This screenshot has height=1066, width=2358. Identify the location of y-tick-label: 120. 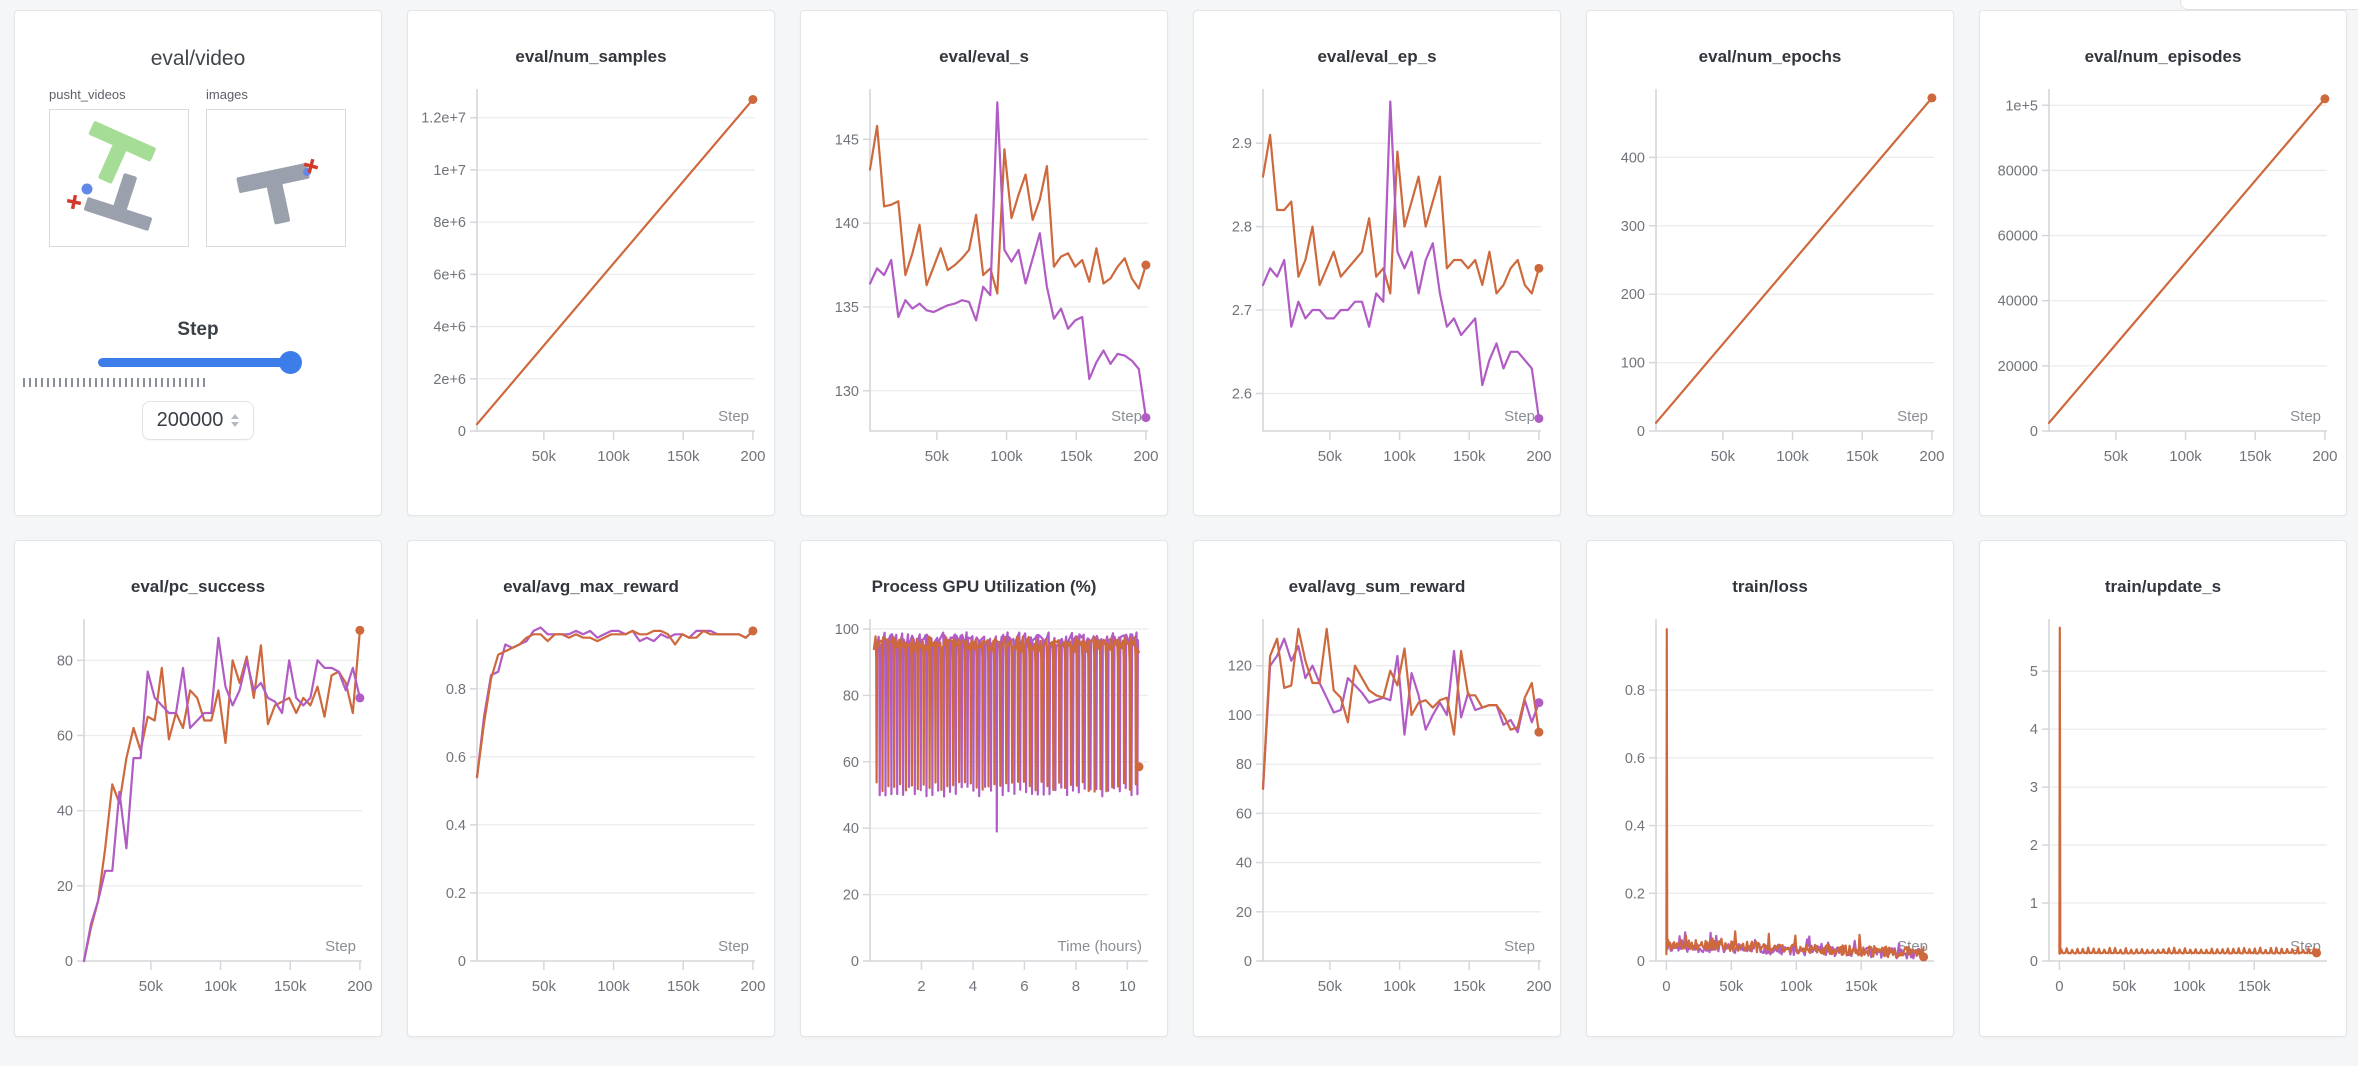
(1240, 667).